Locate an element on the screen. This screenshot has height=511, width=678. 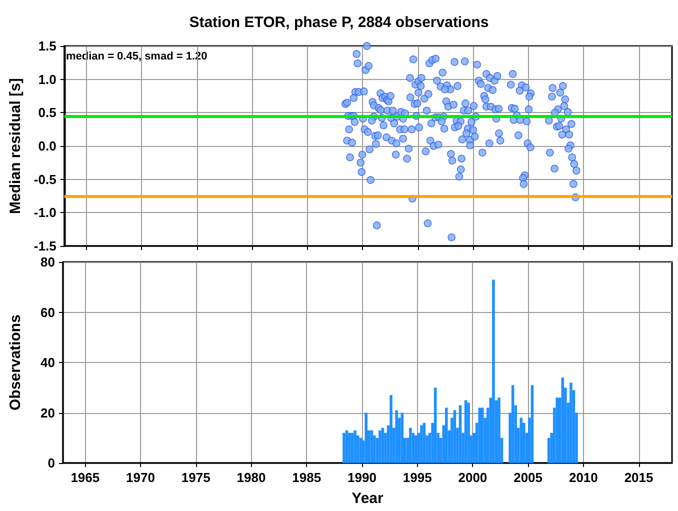
x-tick-label: 1985 is located at coordinates (307, 477).